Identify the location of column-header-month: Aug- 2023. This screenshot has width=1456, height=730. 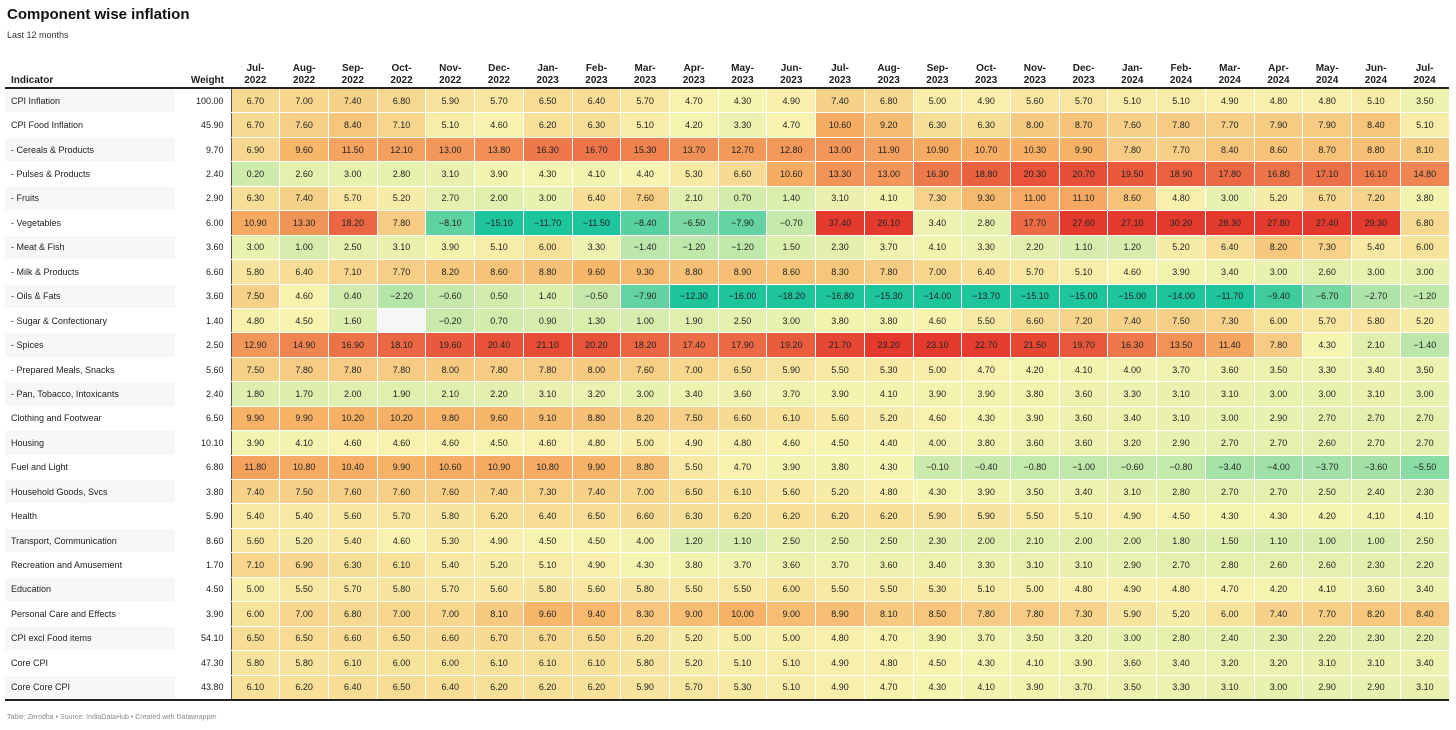
(889, 72).